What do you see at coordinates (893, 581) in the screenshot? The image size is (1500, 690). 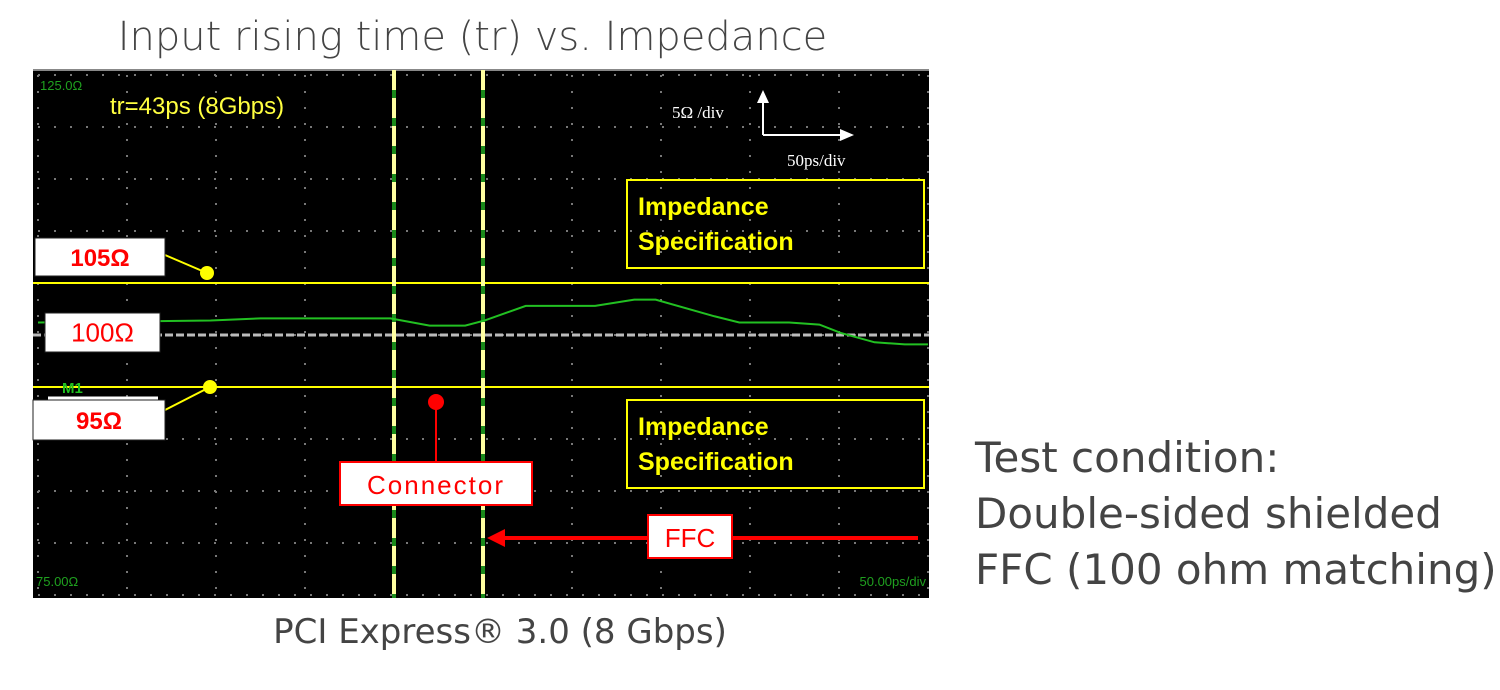 I see `timebase-label: 50.00ps/div` at bounding box center [893, 581].